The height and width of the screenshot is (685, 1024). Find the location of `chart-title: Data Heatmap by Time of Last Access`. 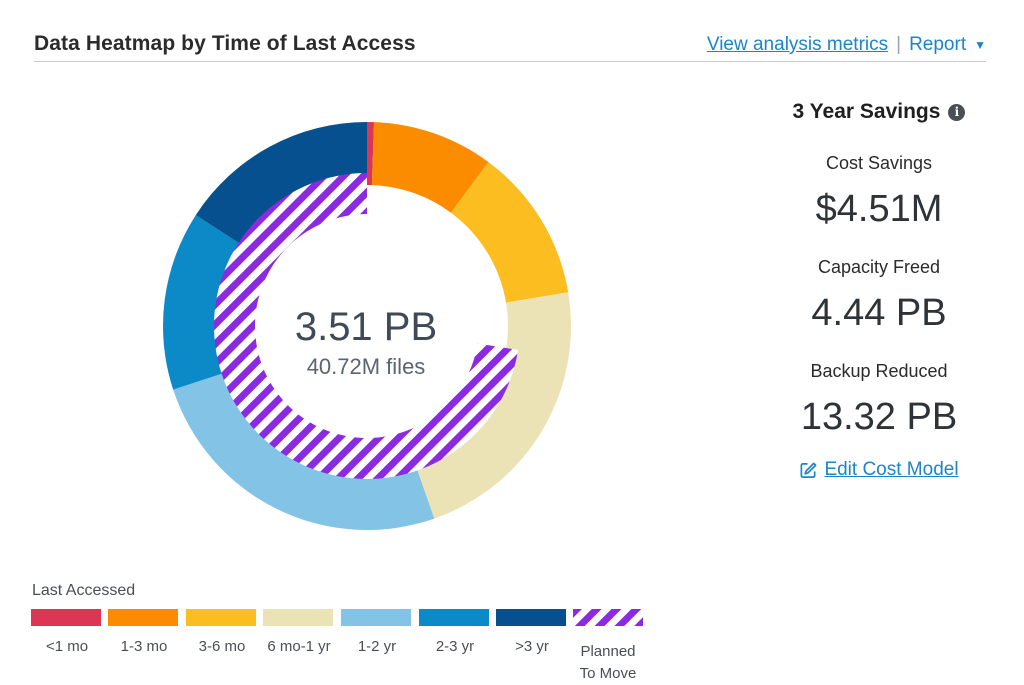

chart-title: Data Heatmap by Time of Last Access is located at coordinates (225, 43).